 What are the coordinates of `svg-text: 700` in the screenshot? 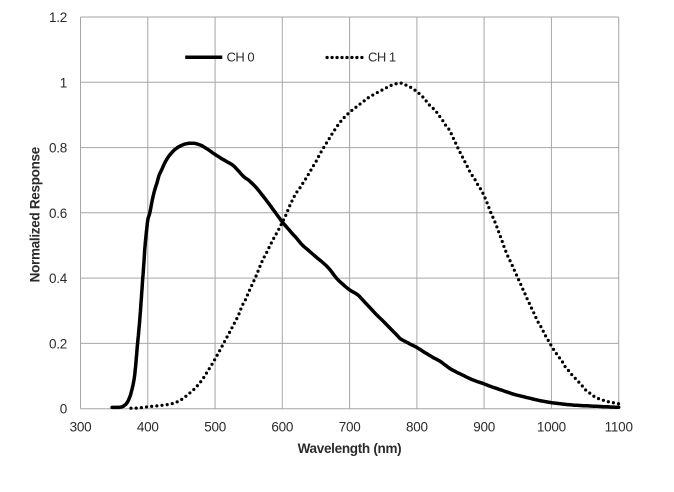 It's located at (350, 427).